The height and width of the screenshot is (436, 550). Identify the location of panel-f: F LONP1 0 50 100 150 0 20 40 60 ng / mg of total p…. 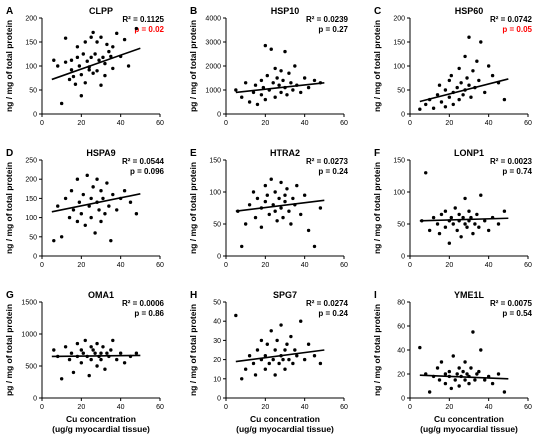
(452, 208).